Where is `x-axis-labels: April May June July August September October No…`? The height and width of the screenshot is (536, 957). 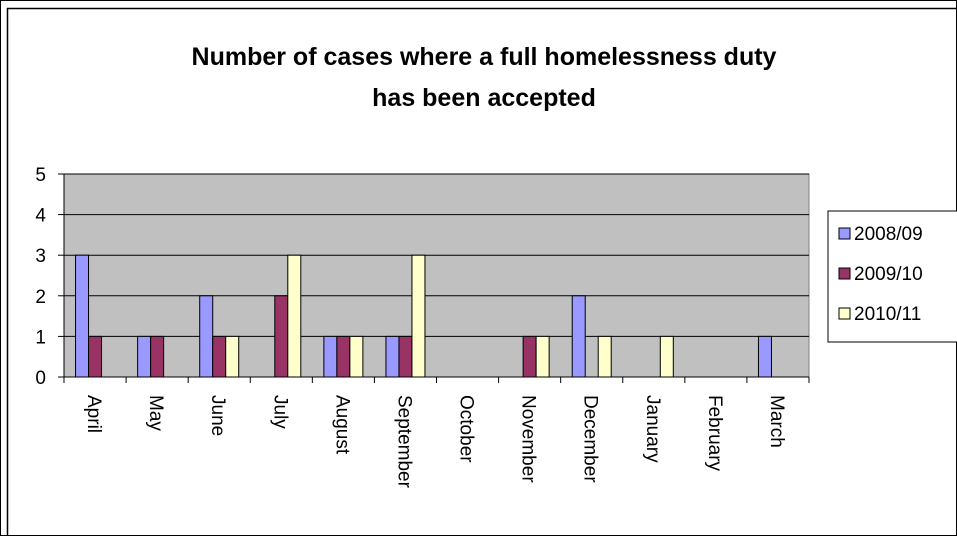
x-axis-labels: April May June July August September October No… is located at coordinates (435, 442).